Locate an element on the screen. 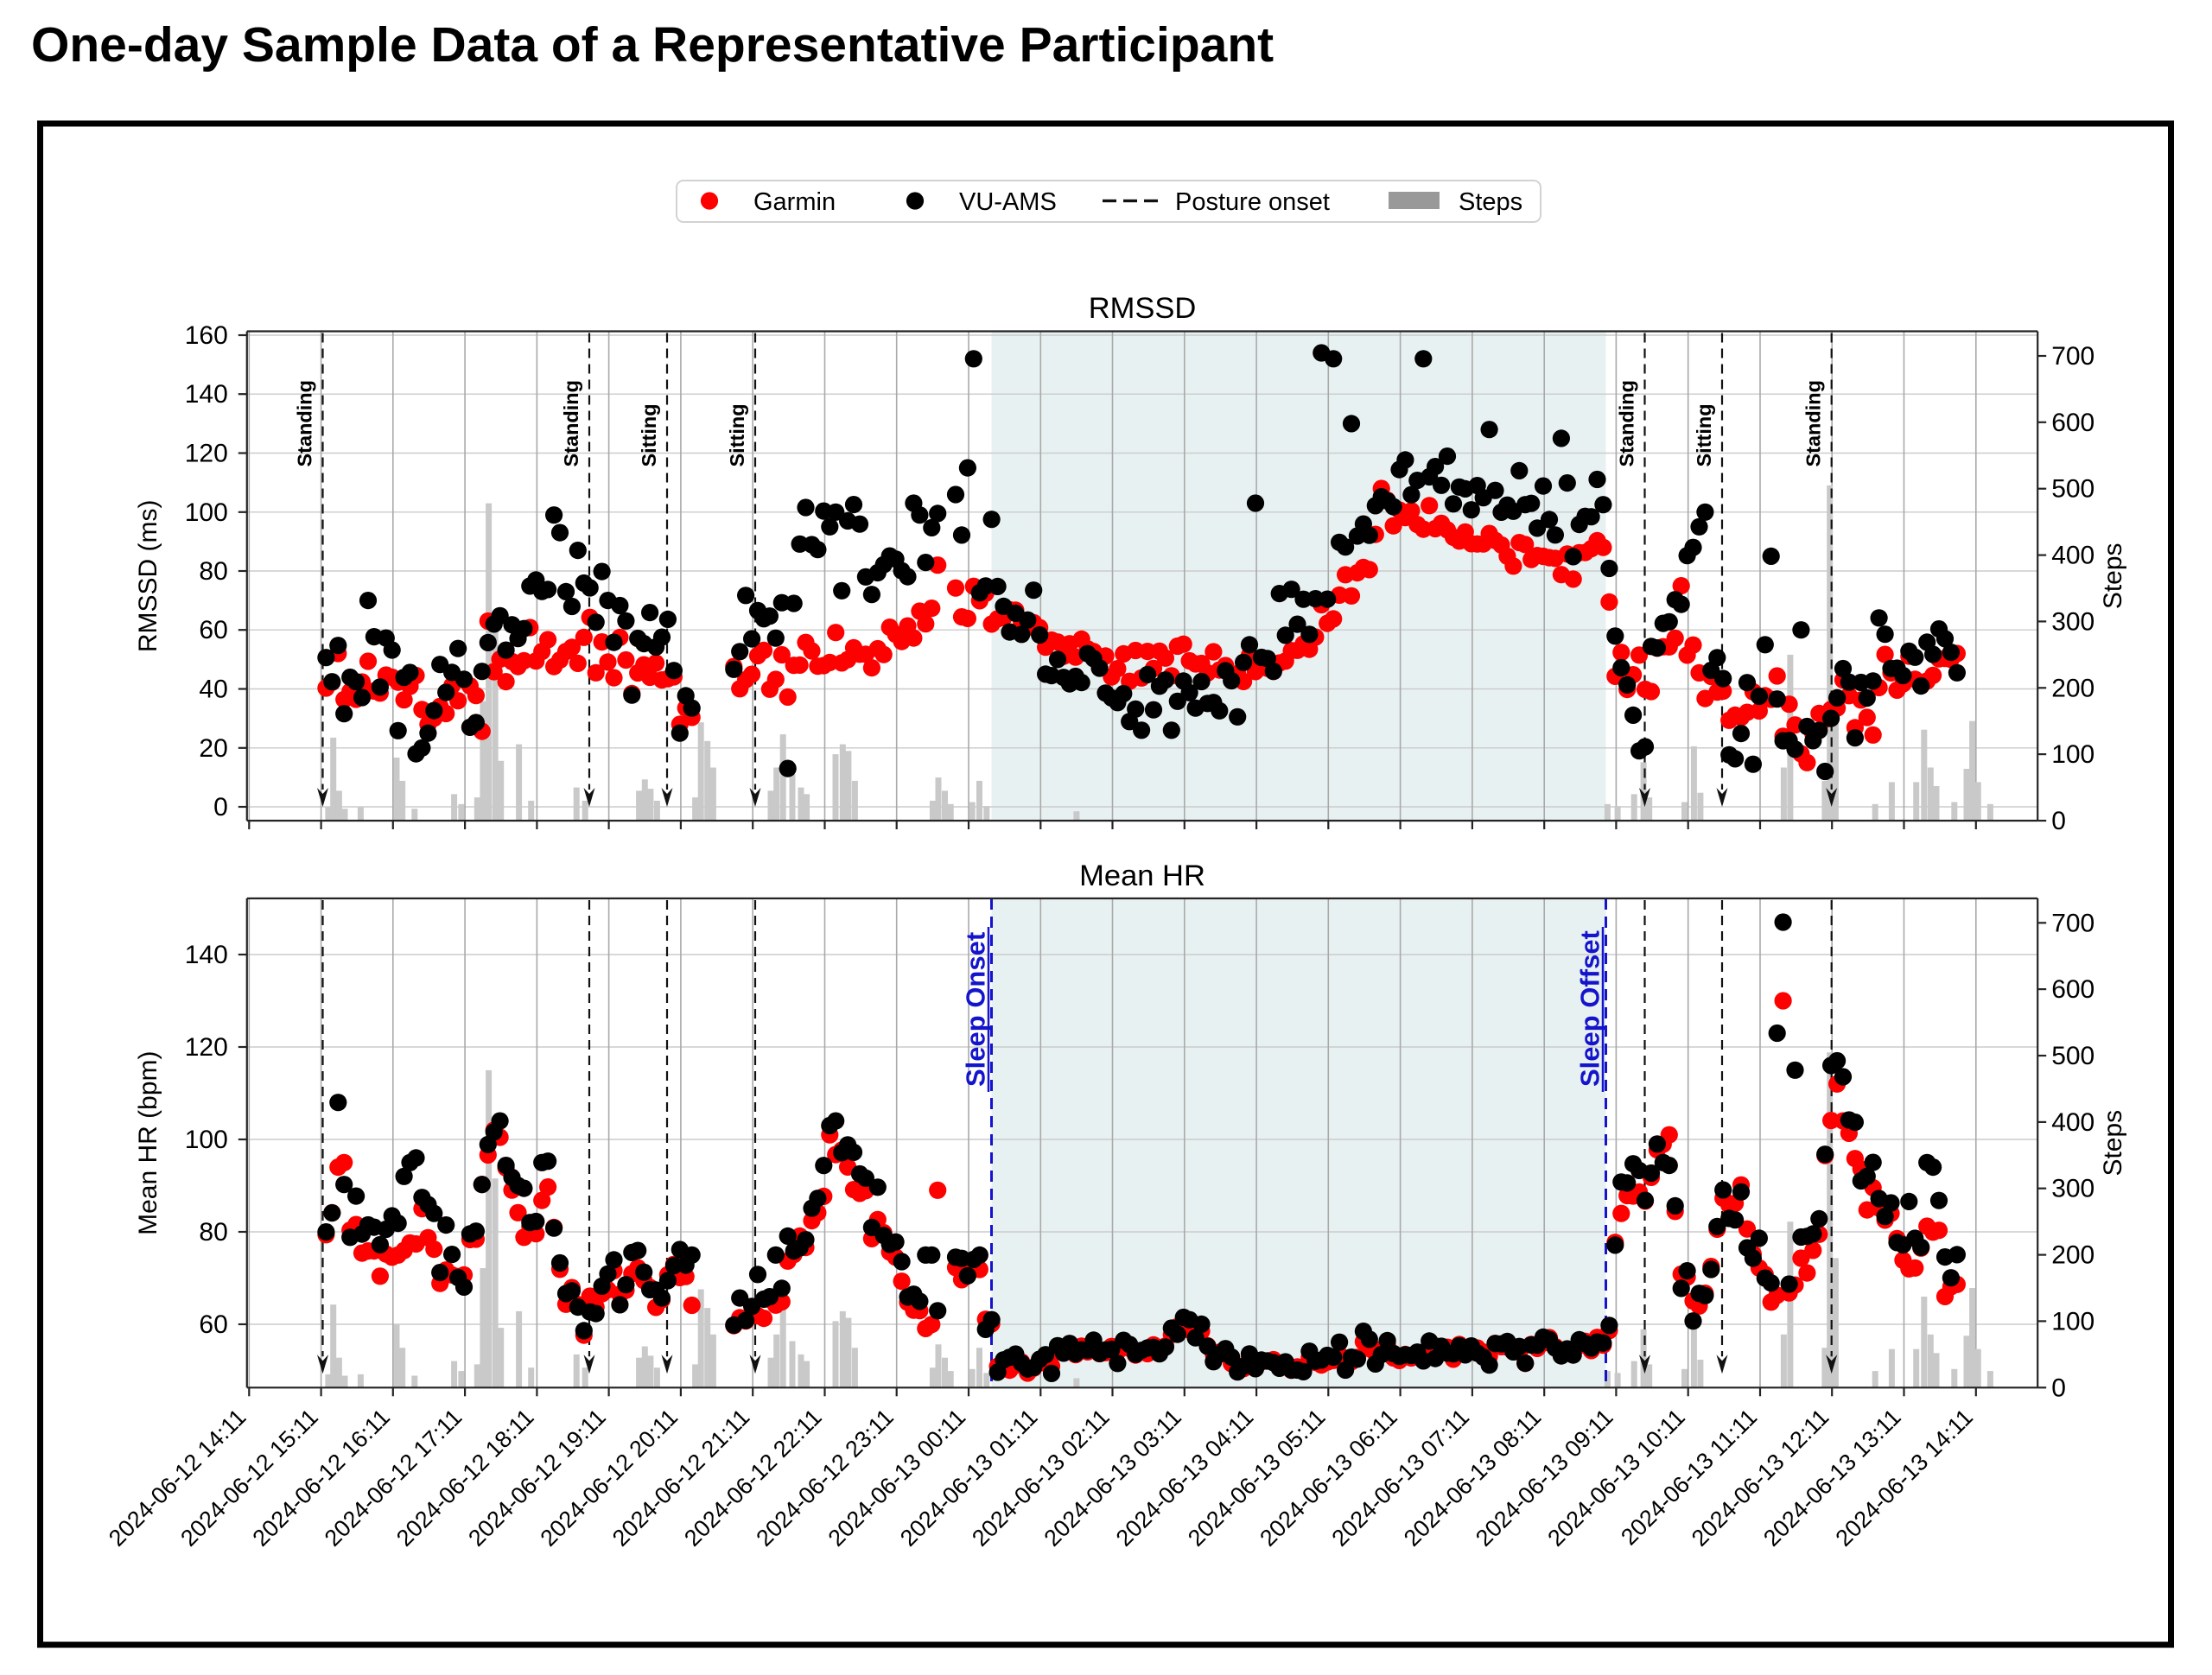 This screenshot has height=1675, width=2212. svg-text: Sleep Onset is located at coordinates (976, 1009).